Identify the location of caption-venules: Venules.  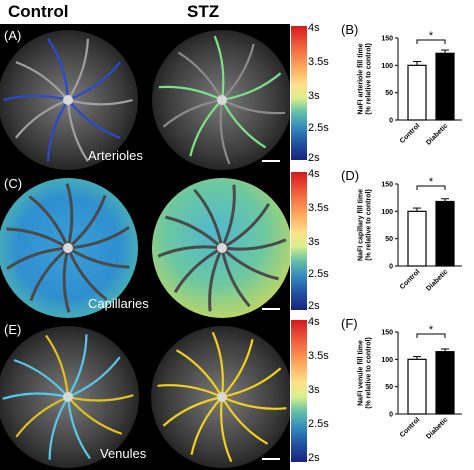
(123, 453).